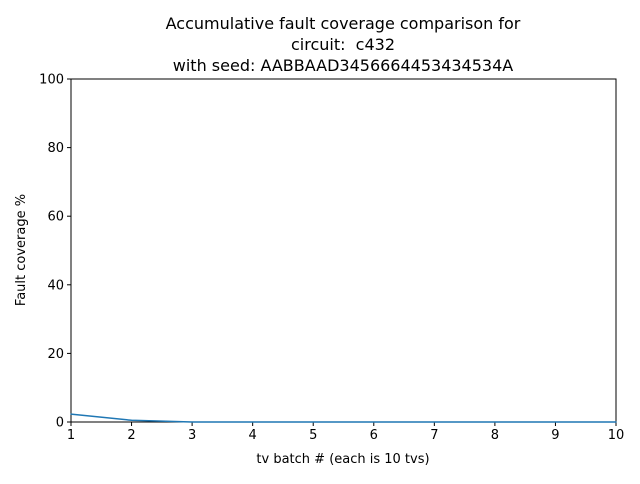  What do you see at coordinates (51, 80) in the screenshot?
I see `y-tick-label: 100` at bounding box center [51, 80].